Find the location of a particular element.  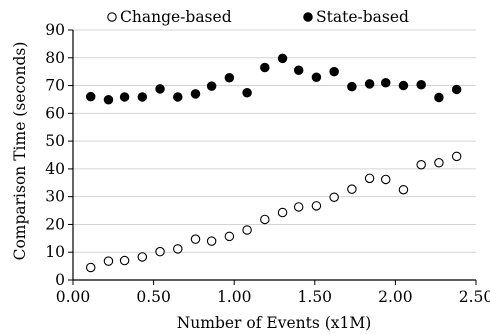

y-tick-label: 60 is located at coordinates (55, 113).